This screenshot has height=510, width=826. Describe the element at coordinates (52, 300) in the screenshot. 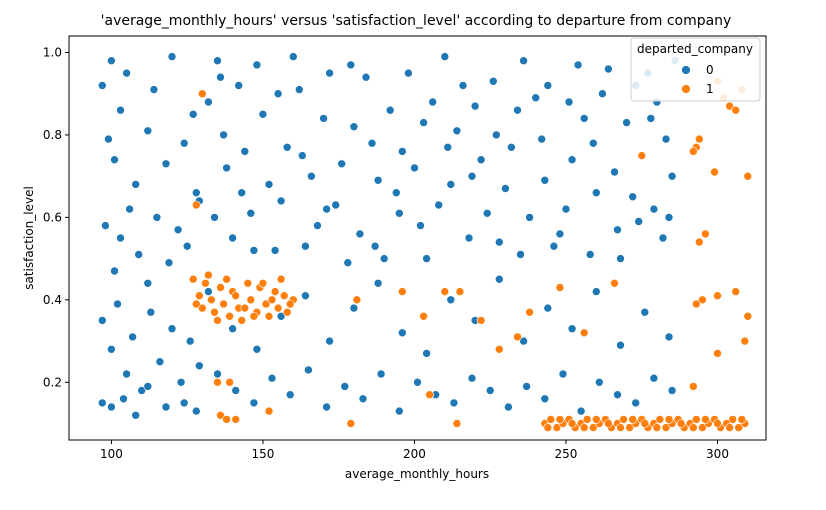

I see `y-tick-label: 0.4` at that location.